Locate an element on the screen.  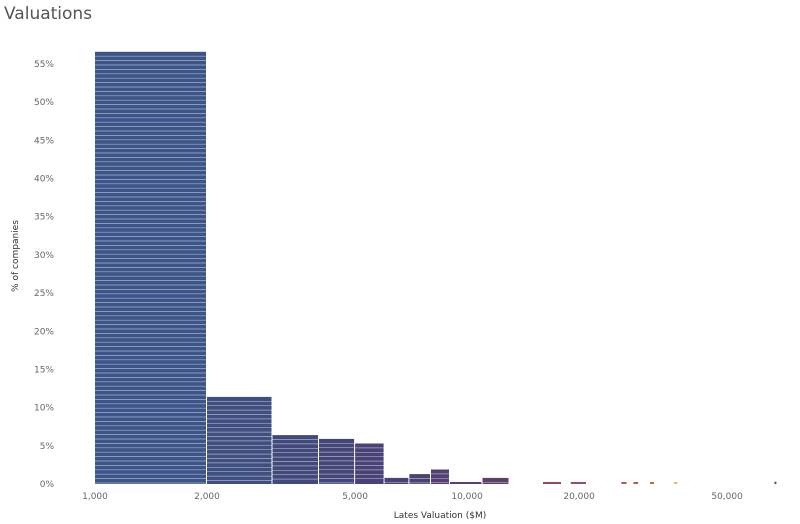
x-axis-title: Lates Valuation ($M) is located at coordinates (440, 516).